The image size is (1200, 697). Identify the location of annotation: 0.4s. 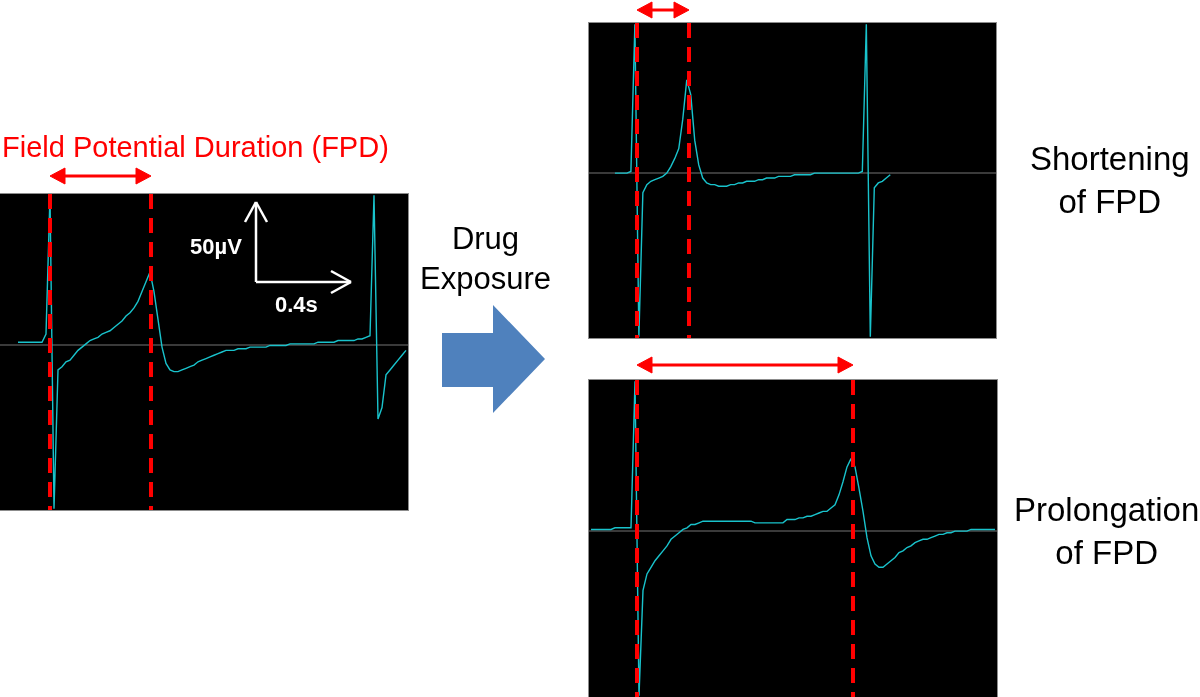
(296, 304).